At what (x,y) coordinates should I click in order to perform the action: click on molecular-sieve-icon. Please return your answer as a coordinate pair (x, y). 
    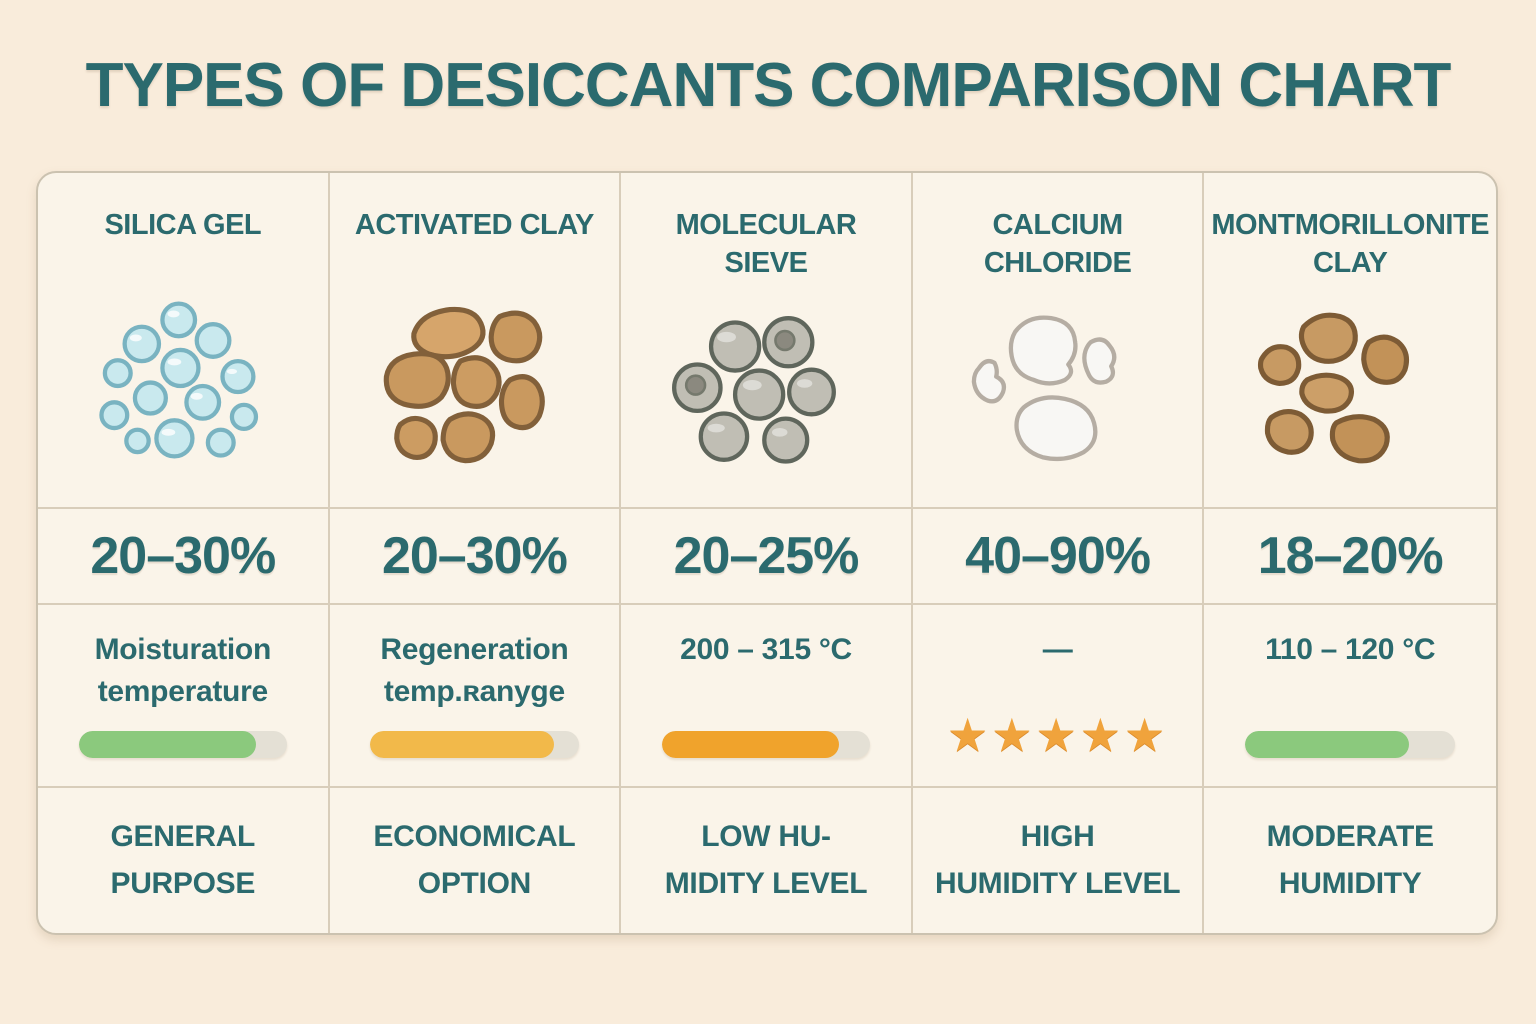
    Looking at the image, I should click on (753, 390).